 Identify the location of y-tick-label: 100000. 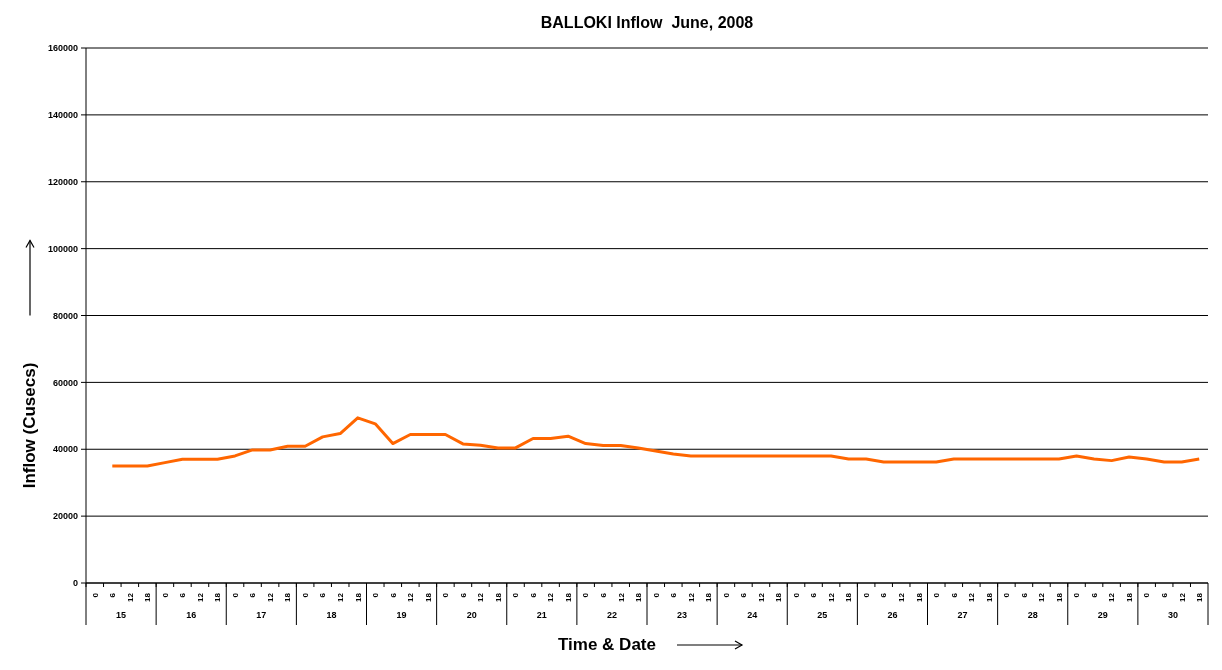
(62, 248).